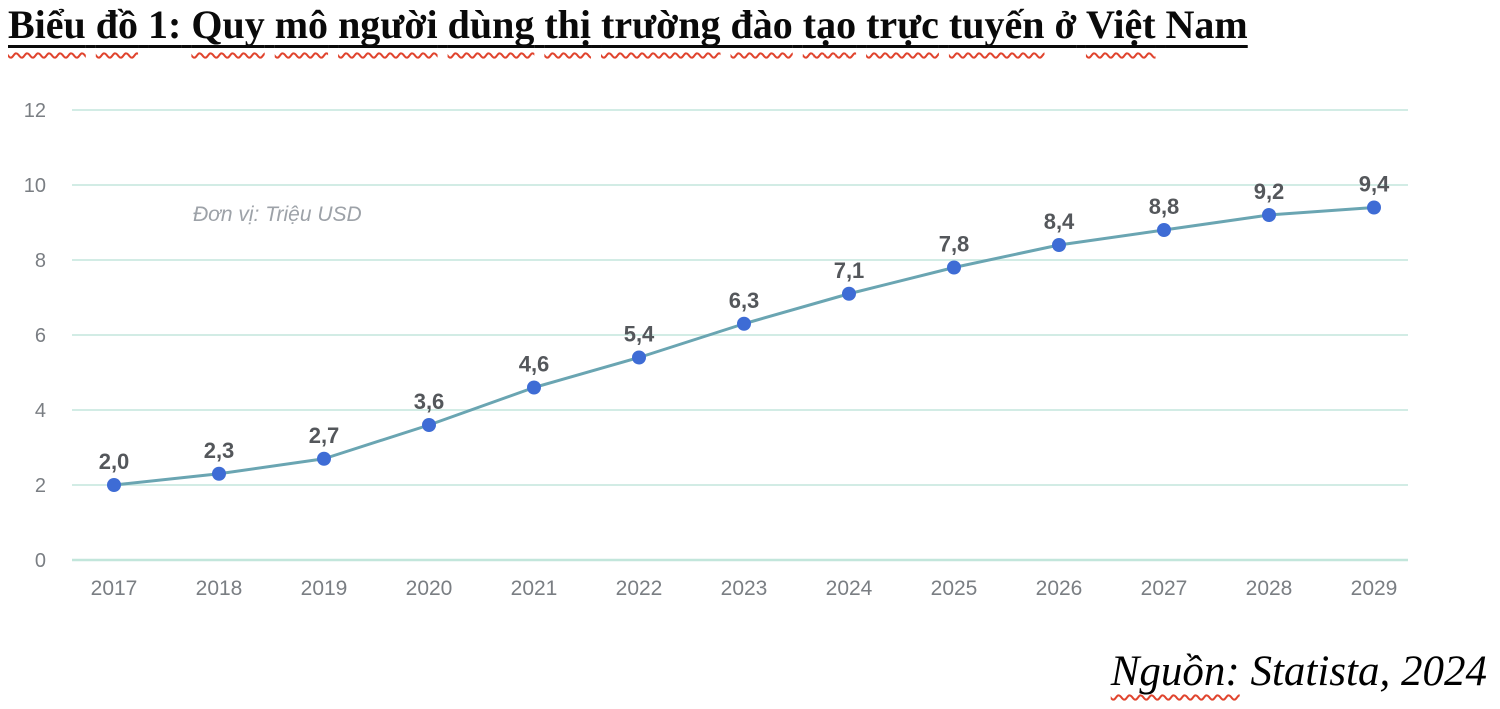 This screenshot has width=1500, height=709. Describe the element at coordinates (40, 486) in the screenshot. I see `y-axis-tick-label: 2` at that location.